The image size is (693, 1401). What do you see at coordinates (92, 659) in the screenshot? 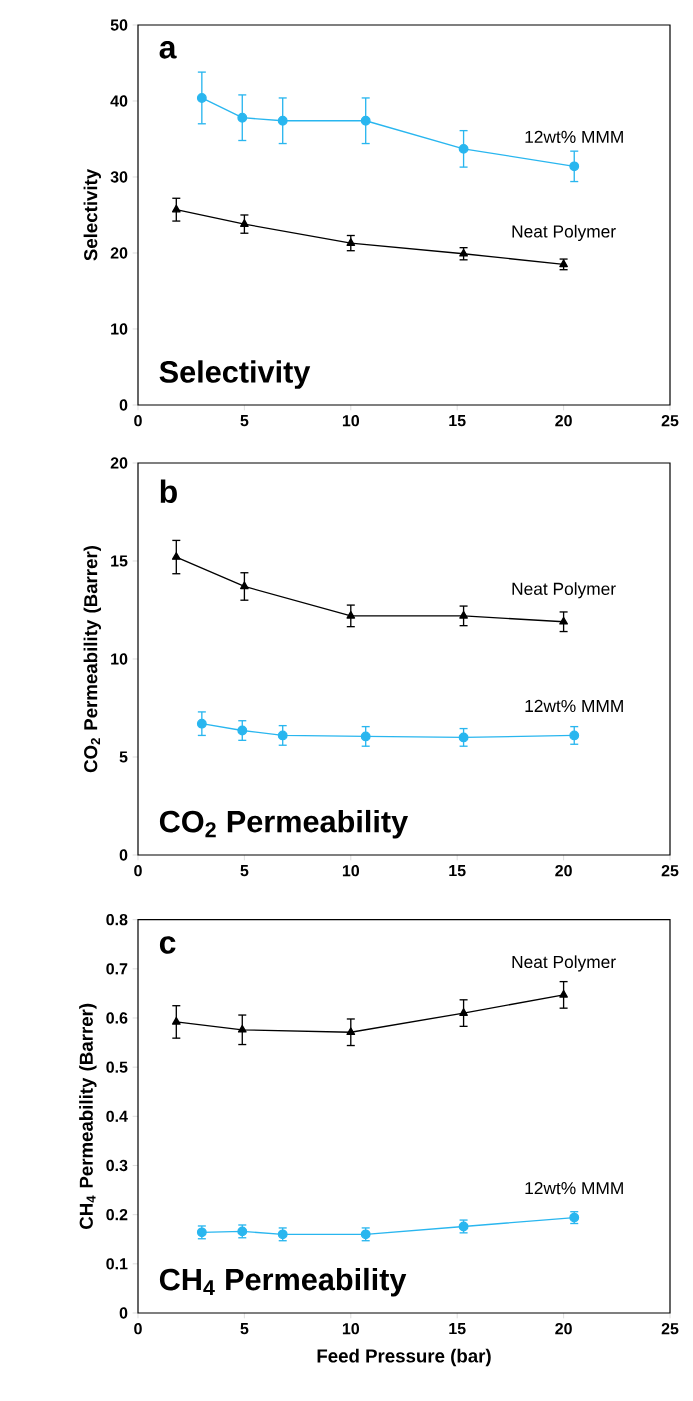
I see `y-axis-title: CO$_{2}$ Permeability (Barrer)` at bounding box center [92, 659].